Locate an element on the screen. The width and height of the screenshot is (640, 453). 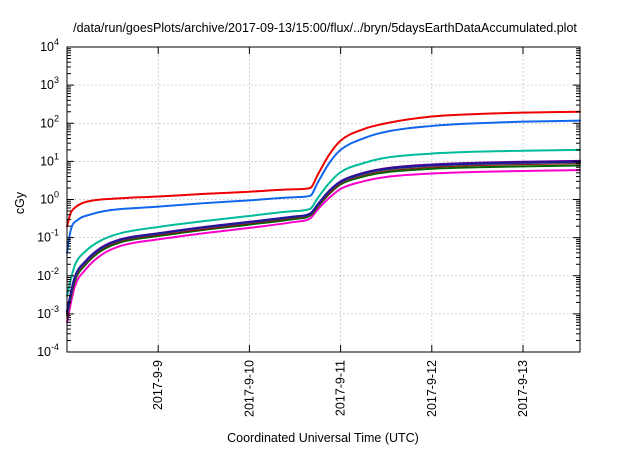
y-tick-label: 10¹ is located at coordinates (49, 159).